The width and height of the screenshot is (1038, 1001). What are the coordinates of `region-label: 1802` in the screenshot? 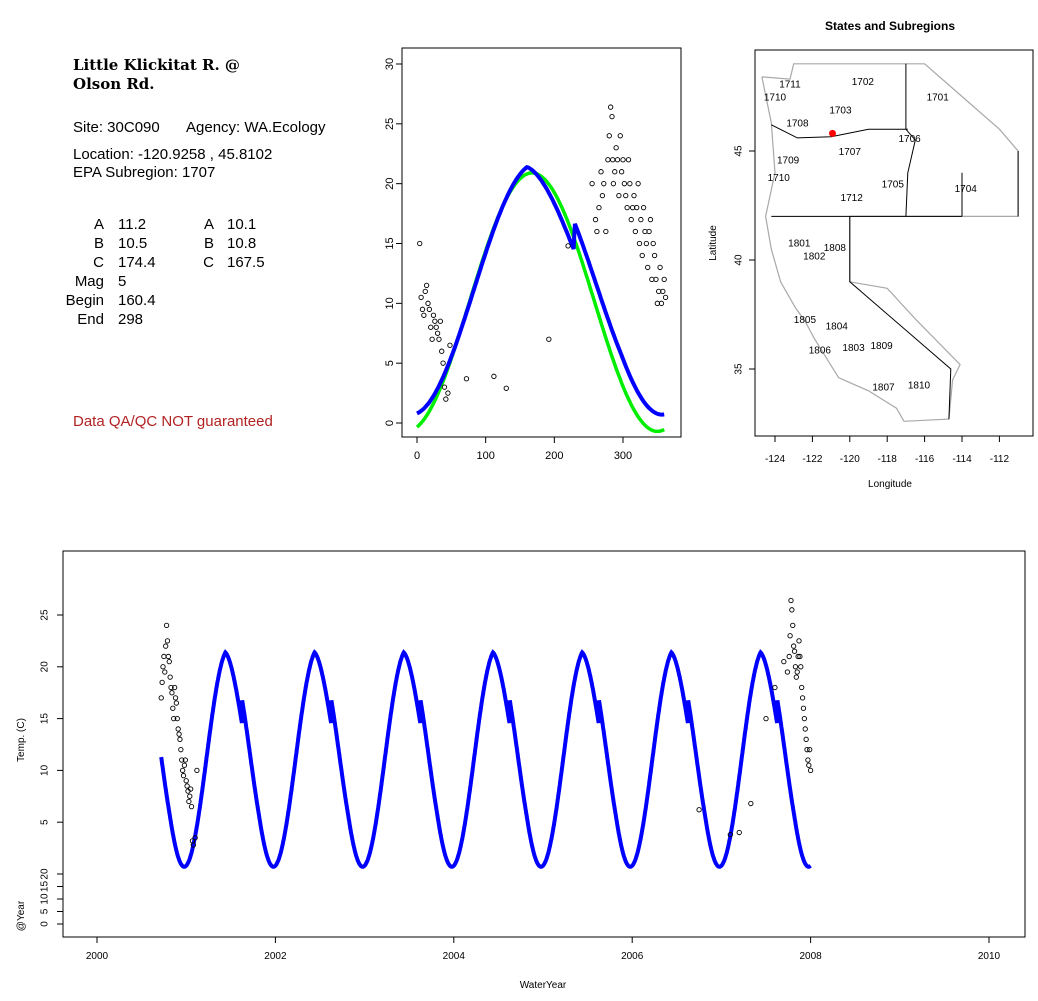 It's located at (814, 257).